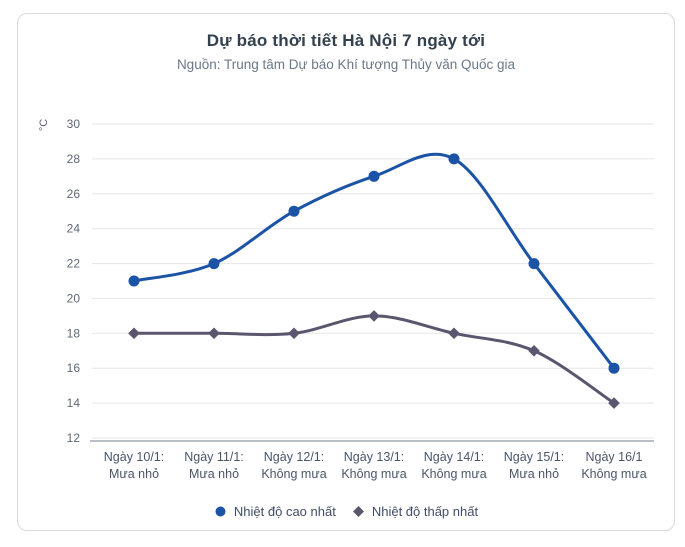  What do you see at coordinates (74, 333) in the screenshot?
I see `y-tick-label-18: 18` at bounding box center [74, 333].